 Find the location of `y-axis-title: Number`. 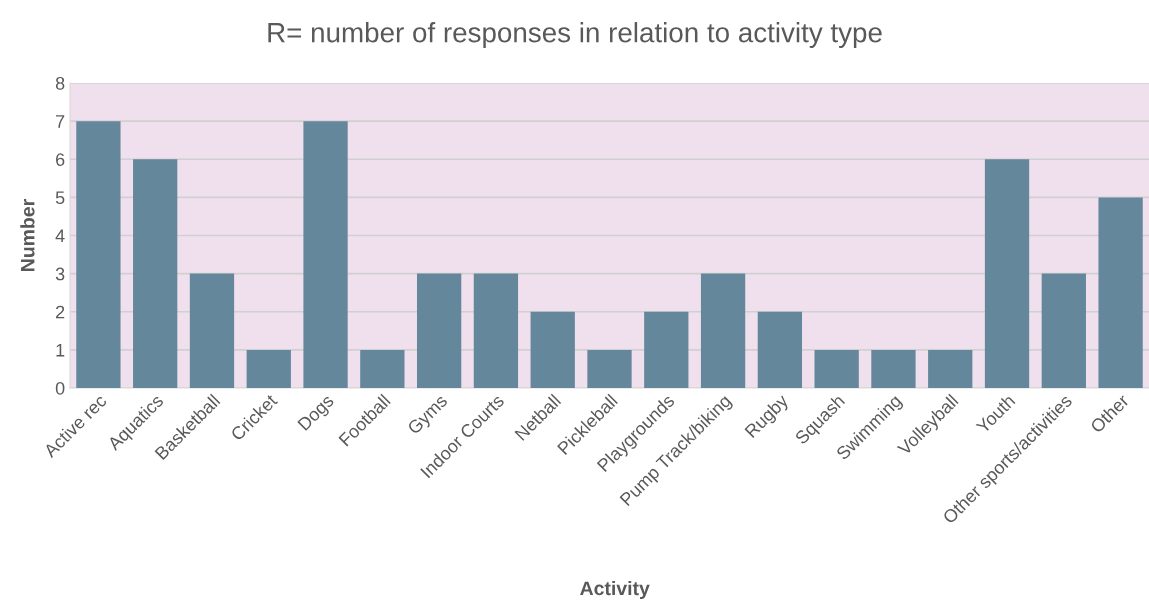

y-axis-title: Number is located at coordinates (27, 235).